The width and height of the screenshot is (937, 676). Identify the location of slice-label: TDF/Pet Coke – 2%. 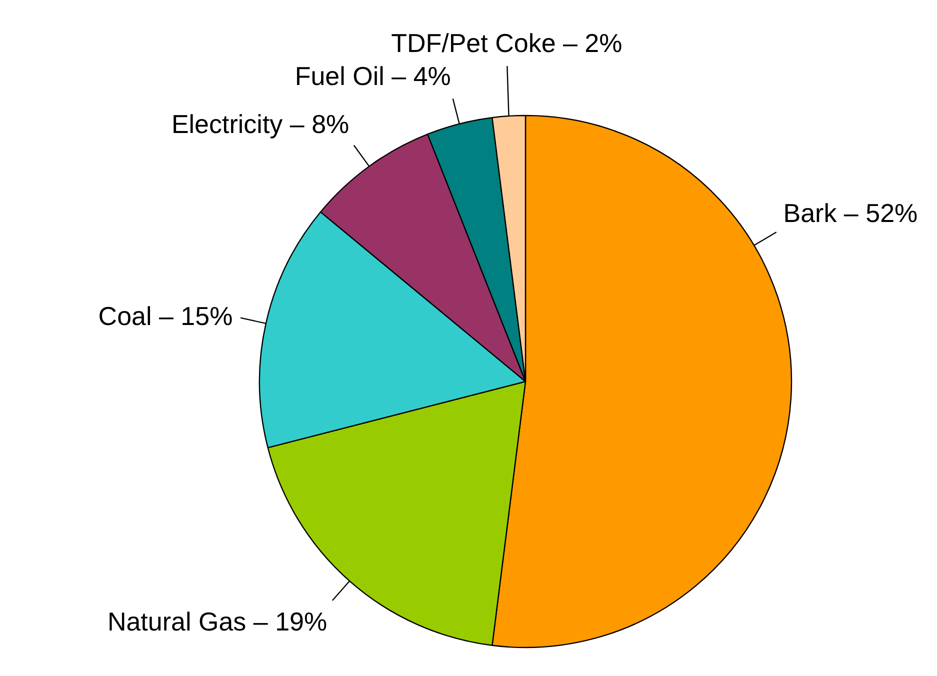
(506, 43).